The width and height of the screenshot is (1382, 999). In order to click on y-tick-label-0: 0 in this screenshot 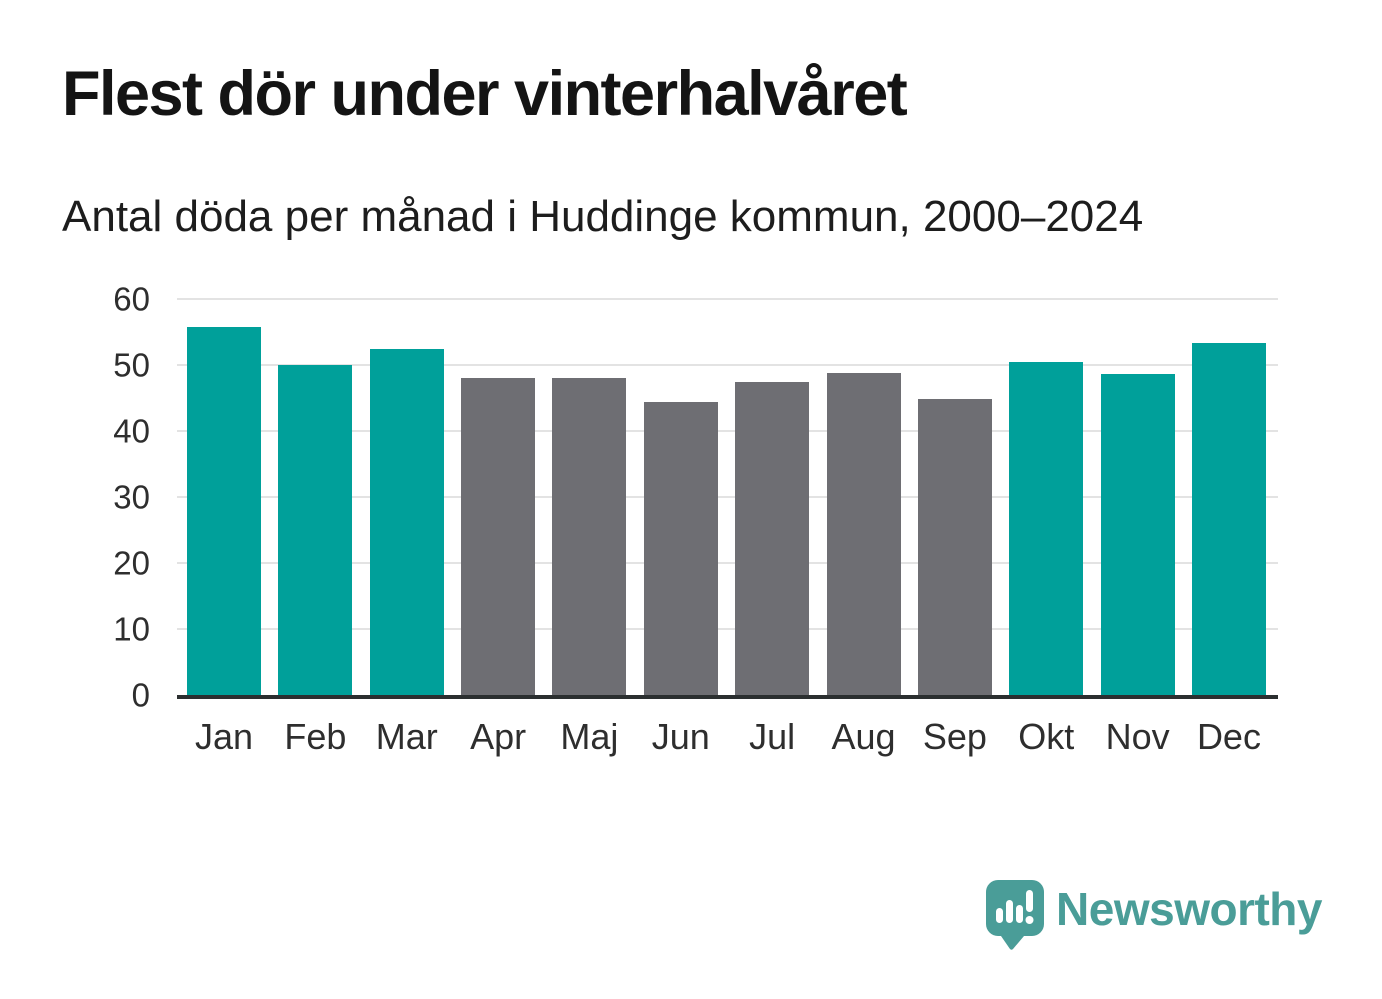, I will do `click(140, 695)`.